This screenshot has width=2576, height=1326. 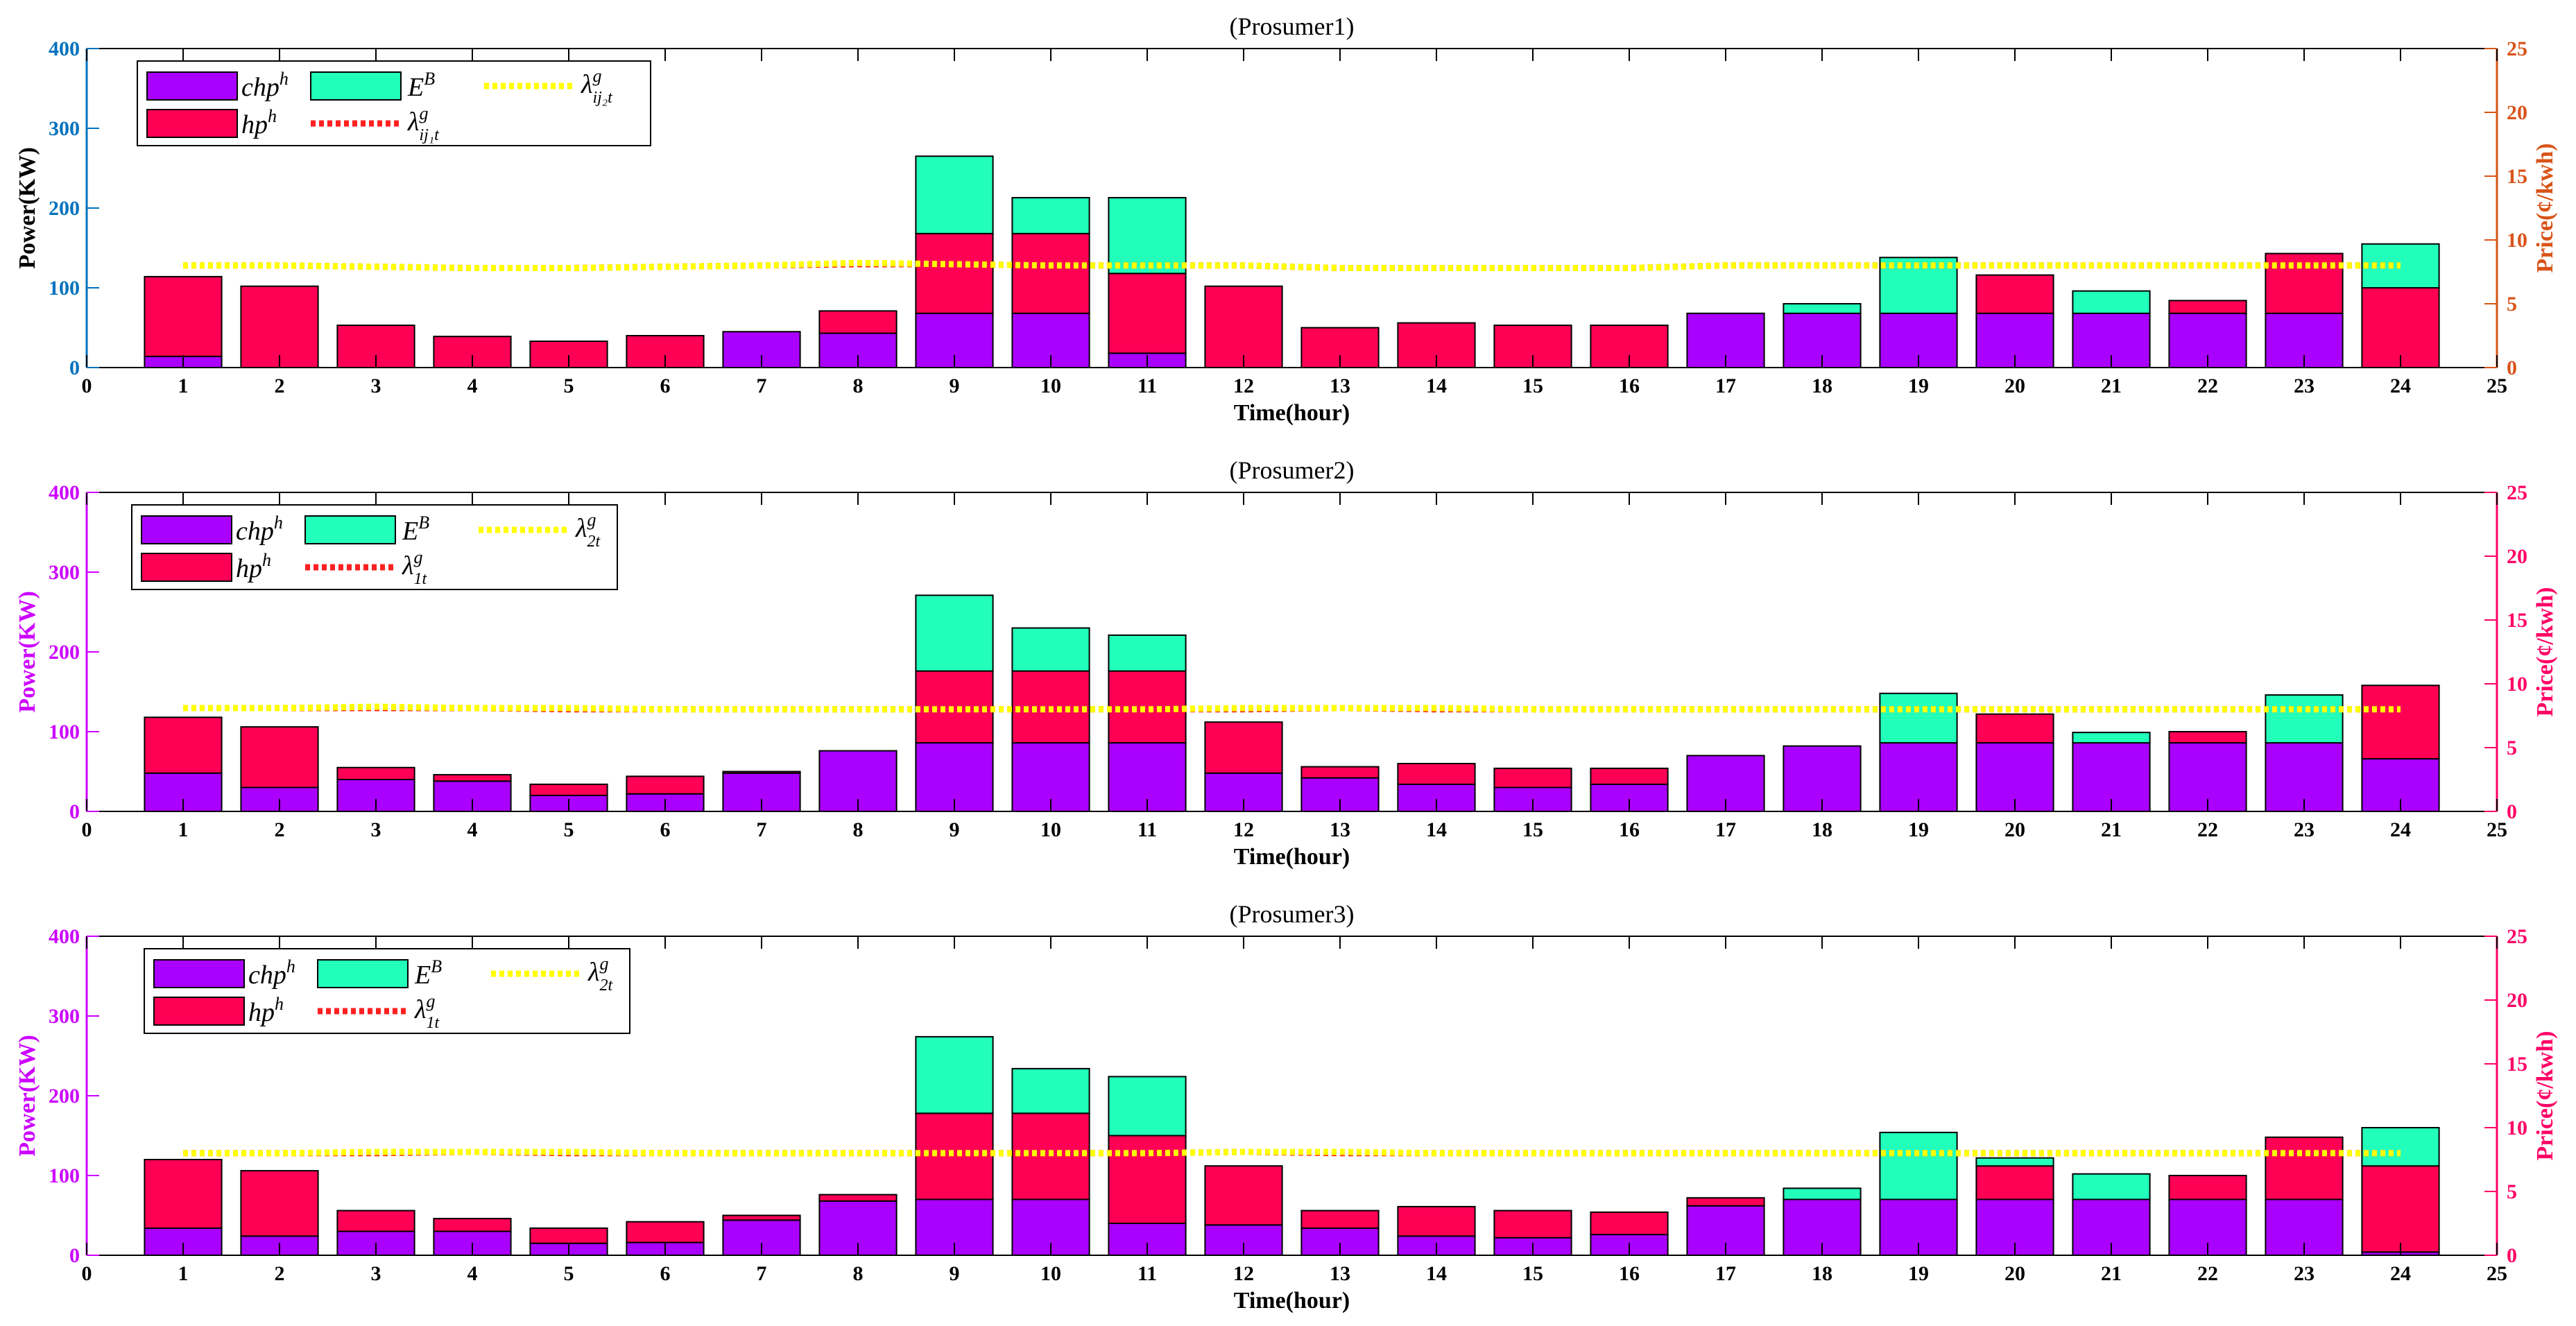 What do you see at coordinates (2512, 304) in the screenshot?
I see `y2-tick-label-5: 5` at bounding box center [2512, 304].